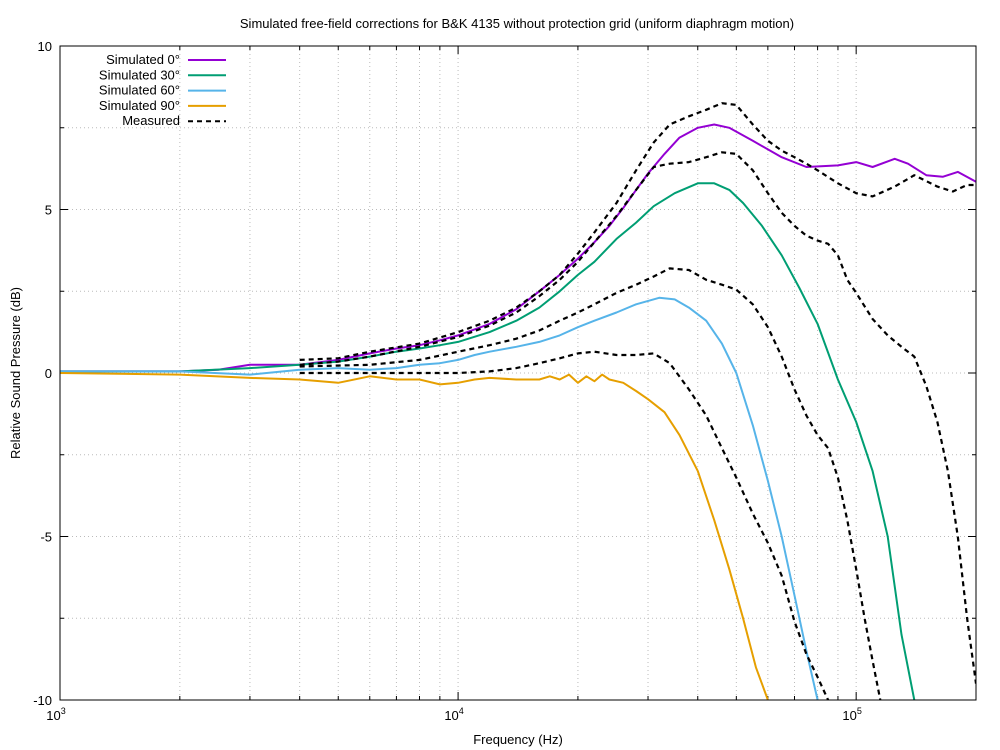 The width and height of the screenshot is (1000, 750). I want to click on legend-label: Simulated 90°, so click(139, 105).